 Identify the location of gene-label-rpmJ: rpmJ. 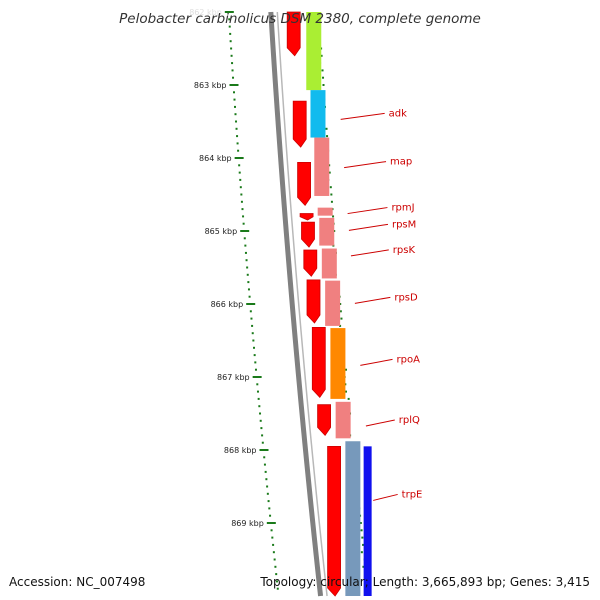
(402, 208).